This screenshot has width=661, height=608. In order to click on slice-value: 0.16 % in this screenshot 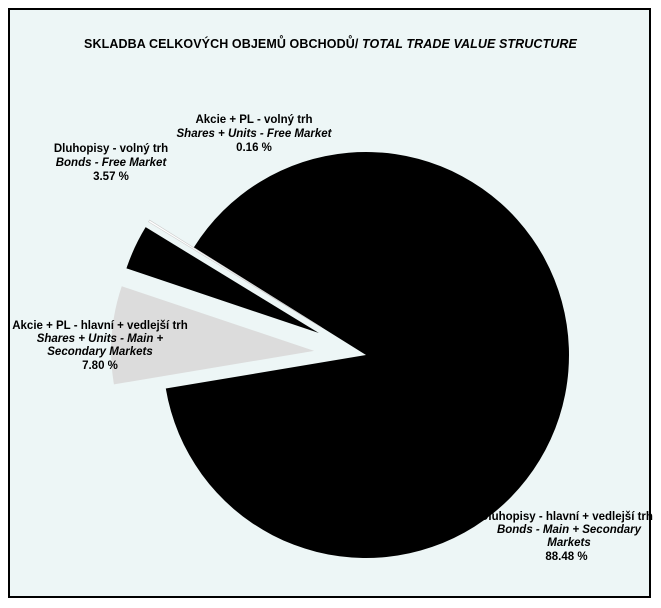, I will do `click(254, 148)`.